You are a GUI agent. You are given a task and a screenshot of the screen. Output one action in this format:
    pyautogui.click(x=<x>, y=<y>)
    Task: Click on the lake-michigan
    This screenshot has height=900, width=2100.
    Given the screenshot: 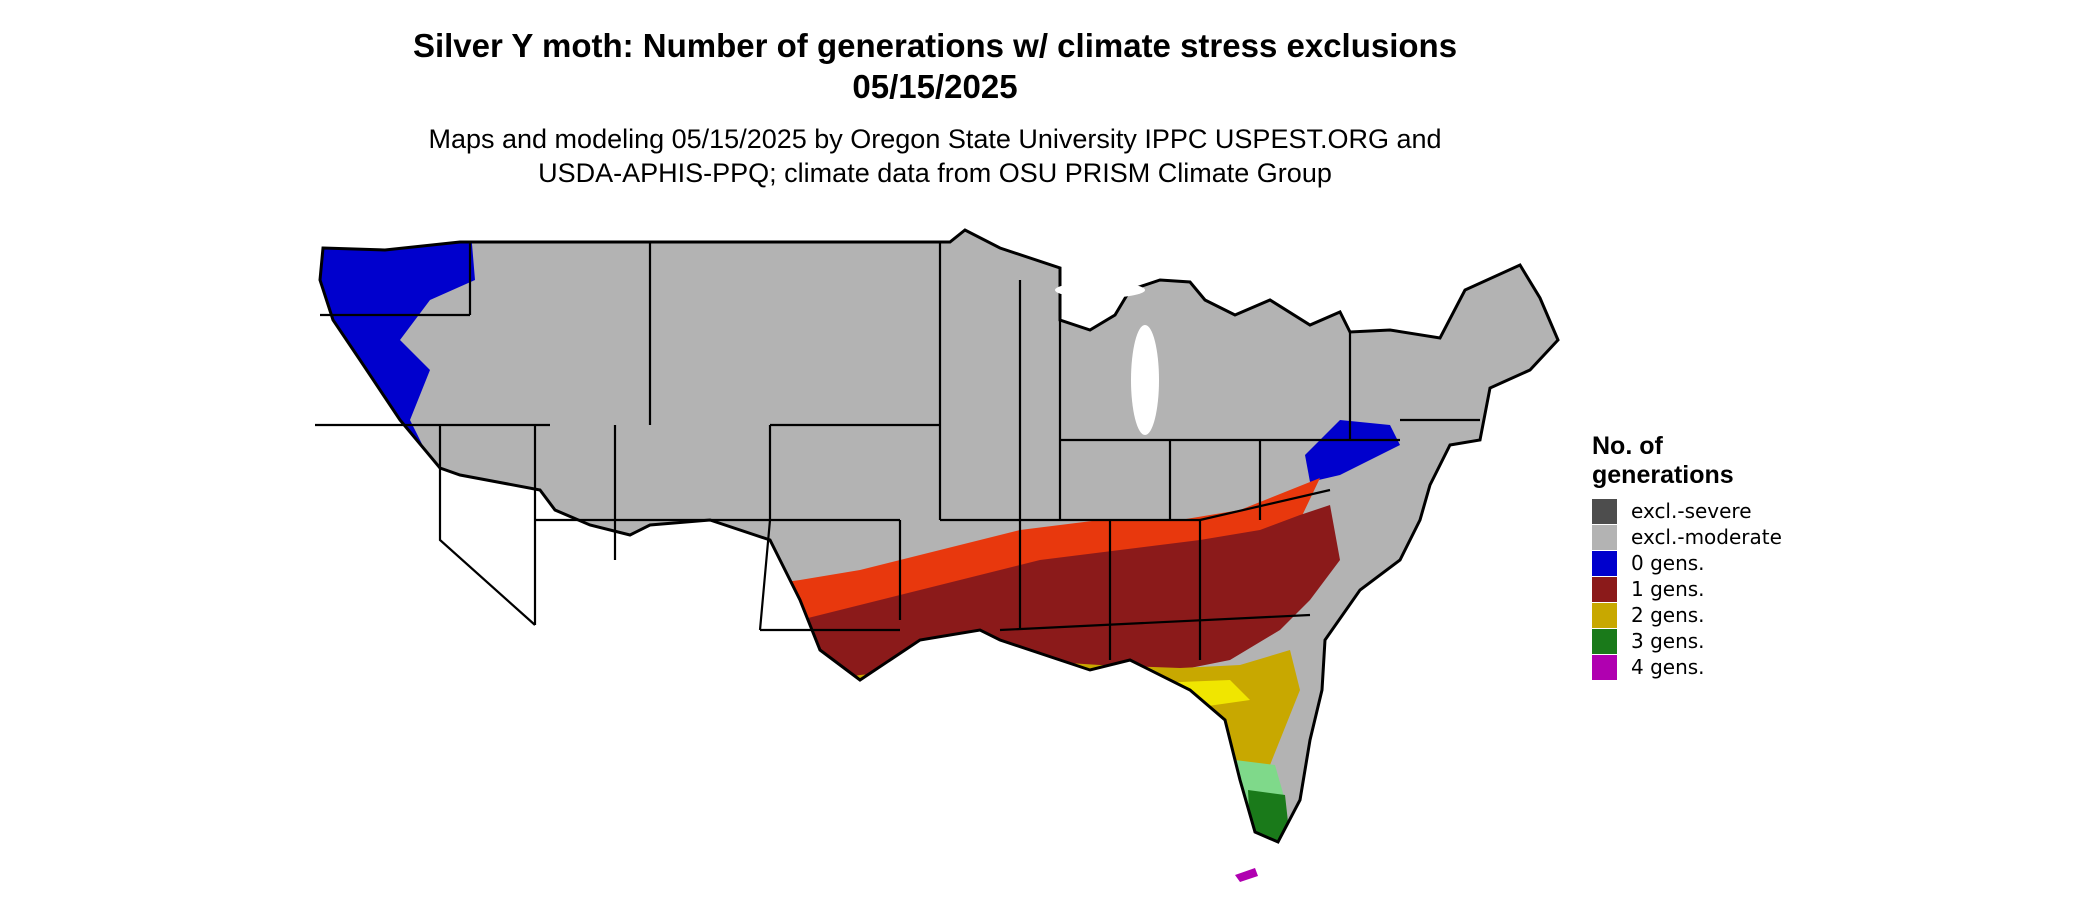 What is the action you would take?
    pyautogui.click(x=1145, y=380)
    